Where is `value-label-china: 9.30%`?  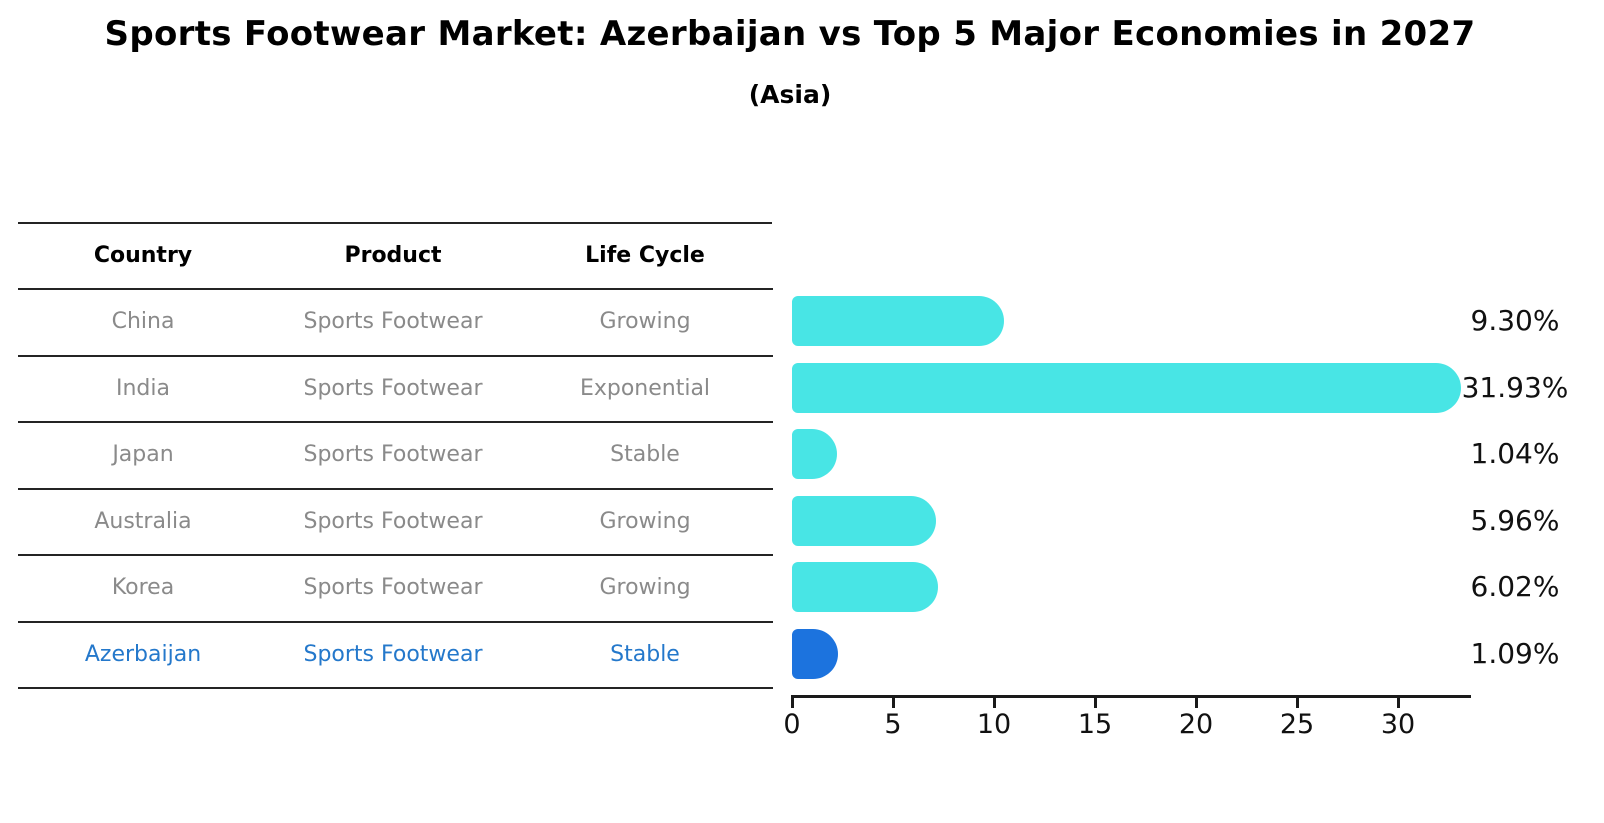
value-label-china: 9.30% is located at coordinates (1515, 320).